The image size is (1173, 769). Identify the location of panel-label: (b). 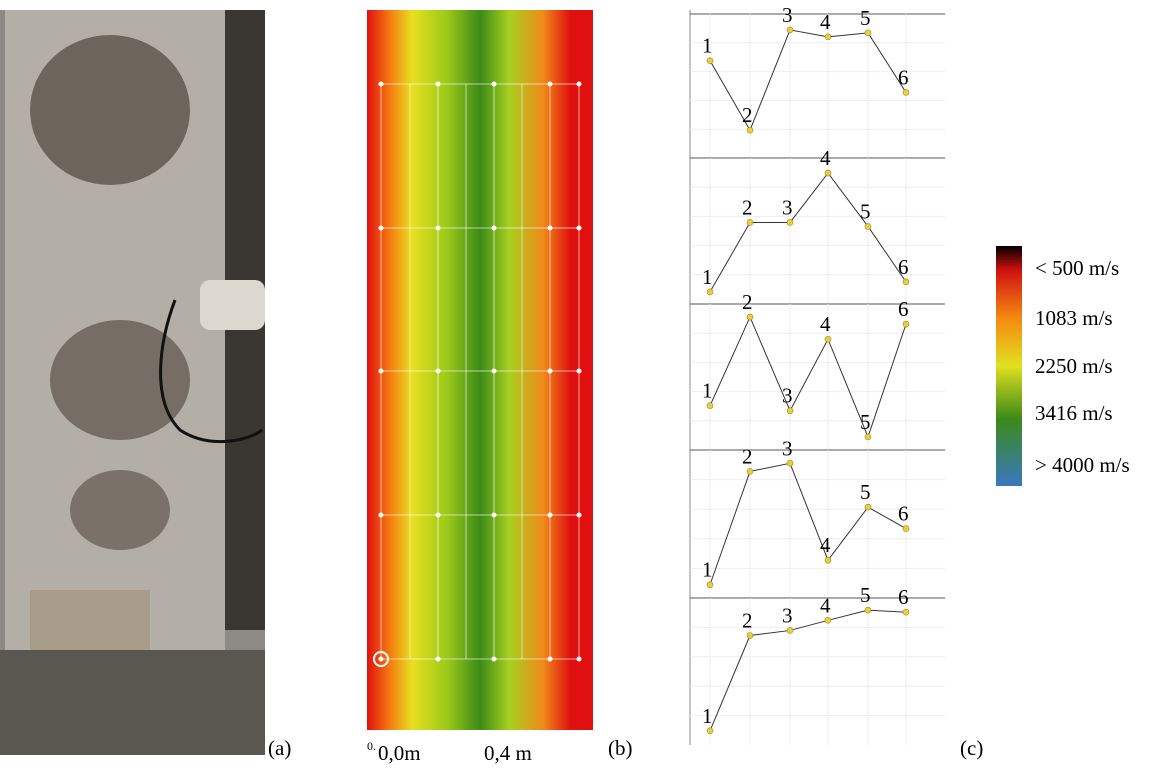
(620, 748).